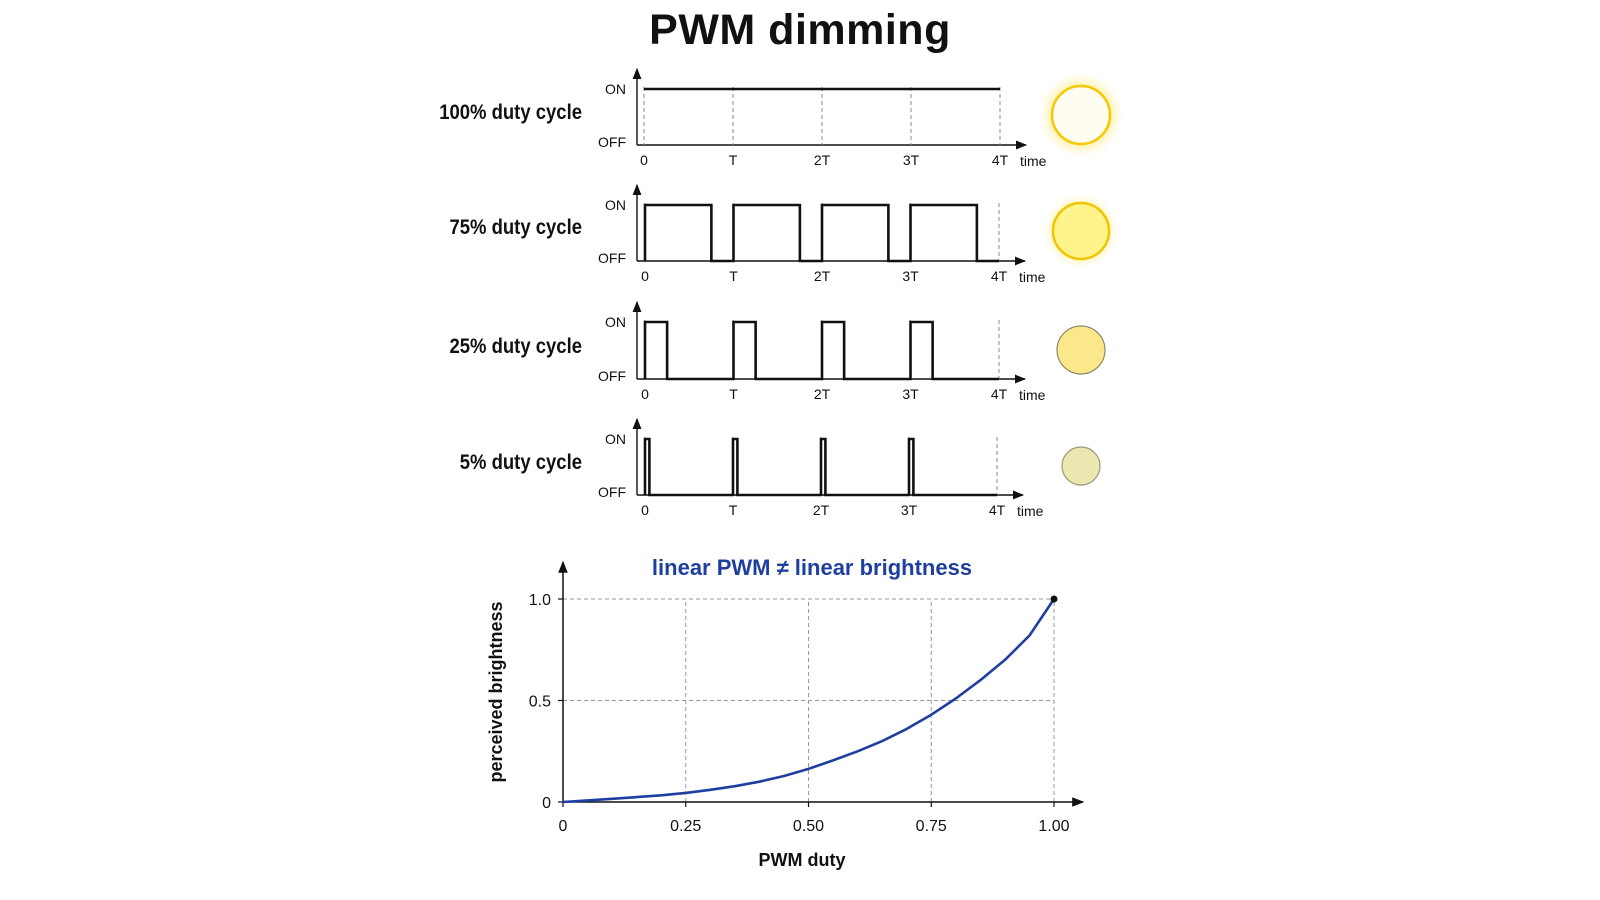 This screenshot has height=900, width=1600. I want to click on row-label-25: 25% duty cycle, so click(515, 346).